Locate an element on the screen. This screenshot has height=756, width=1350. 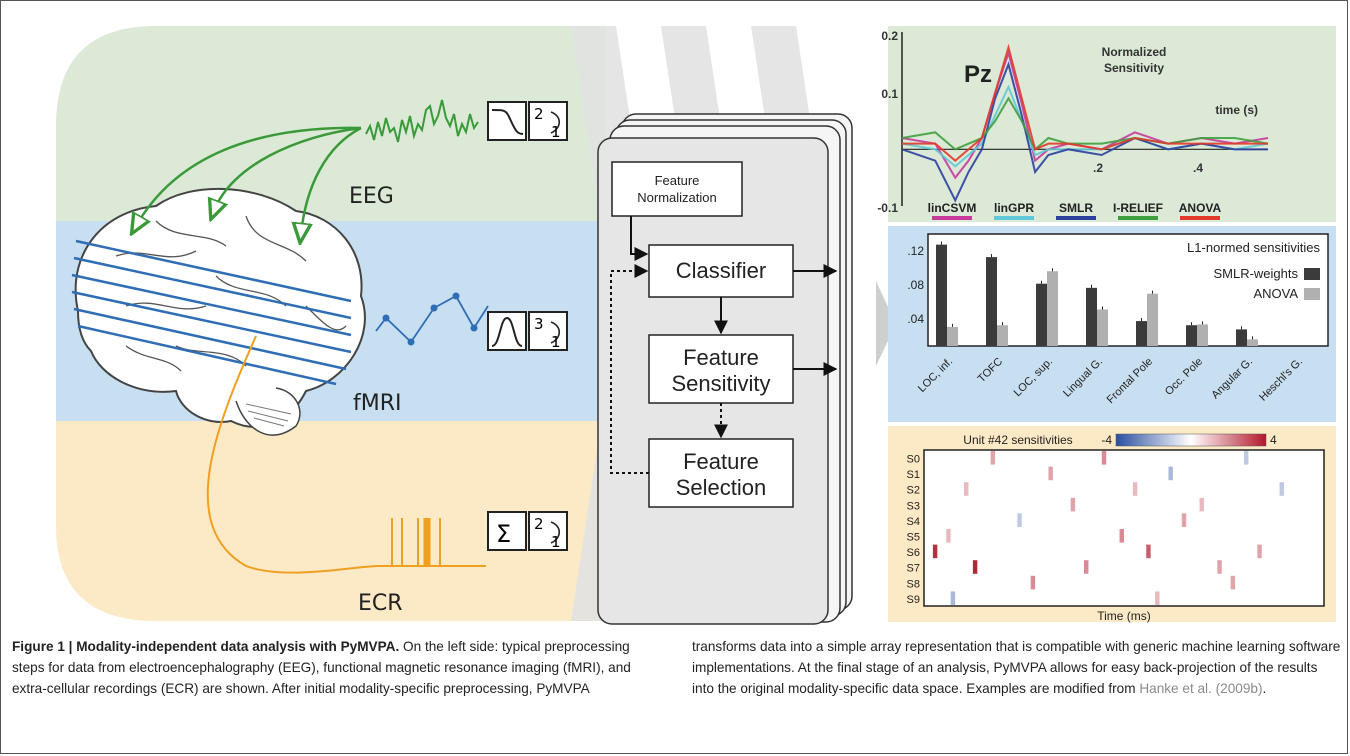
classifier-box is located at coordinates (721, 271).